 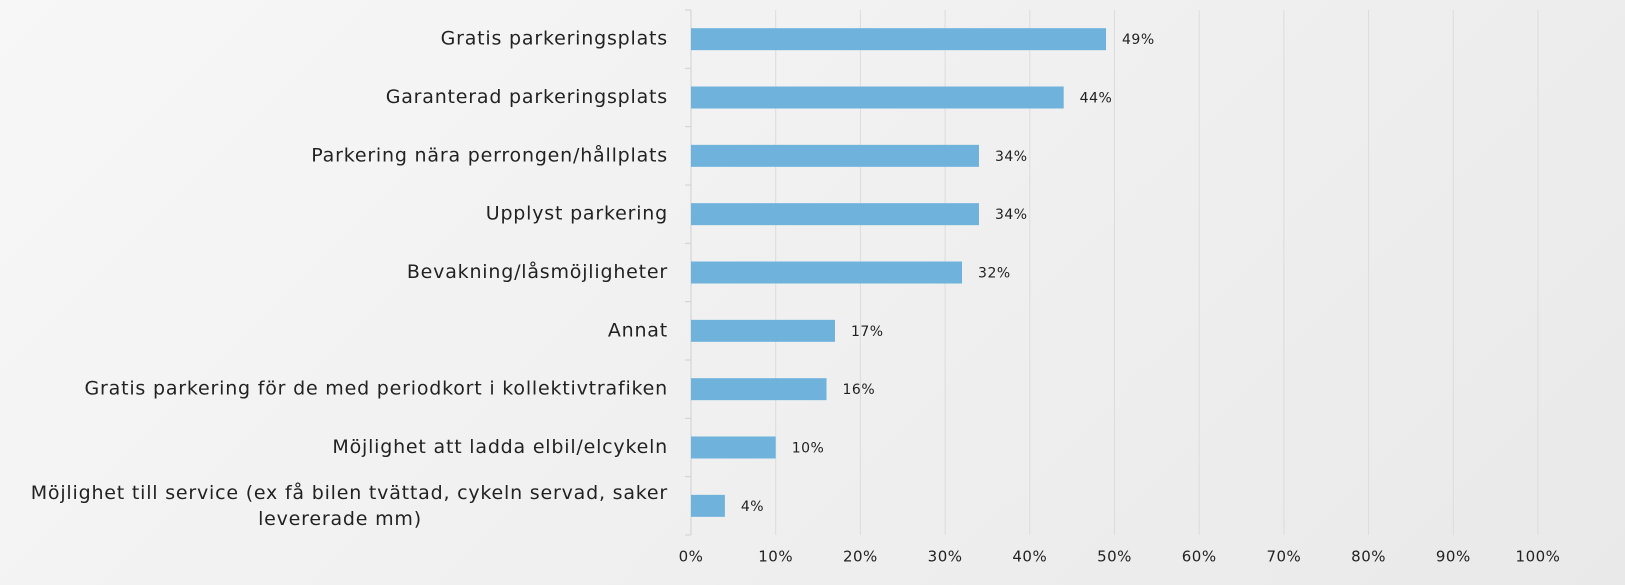 I want to click on data-label: 32%, so click(x=994, y=274).